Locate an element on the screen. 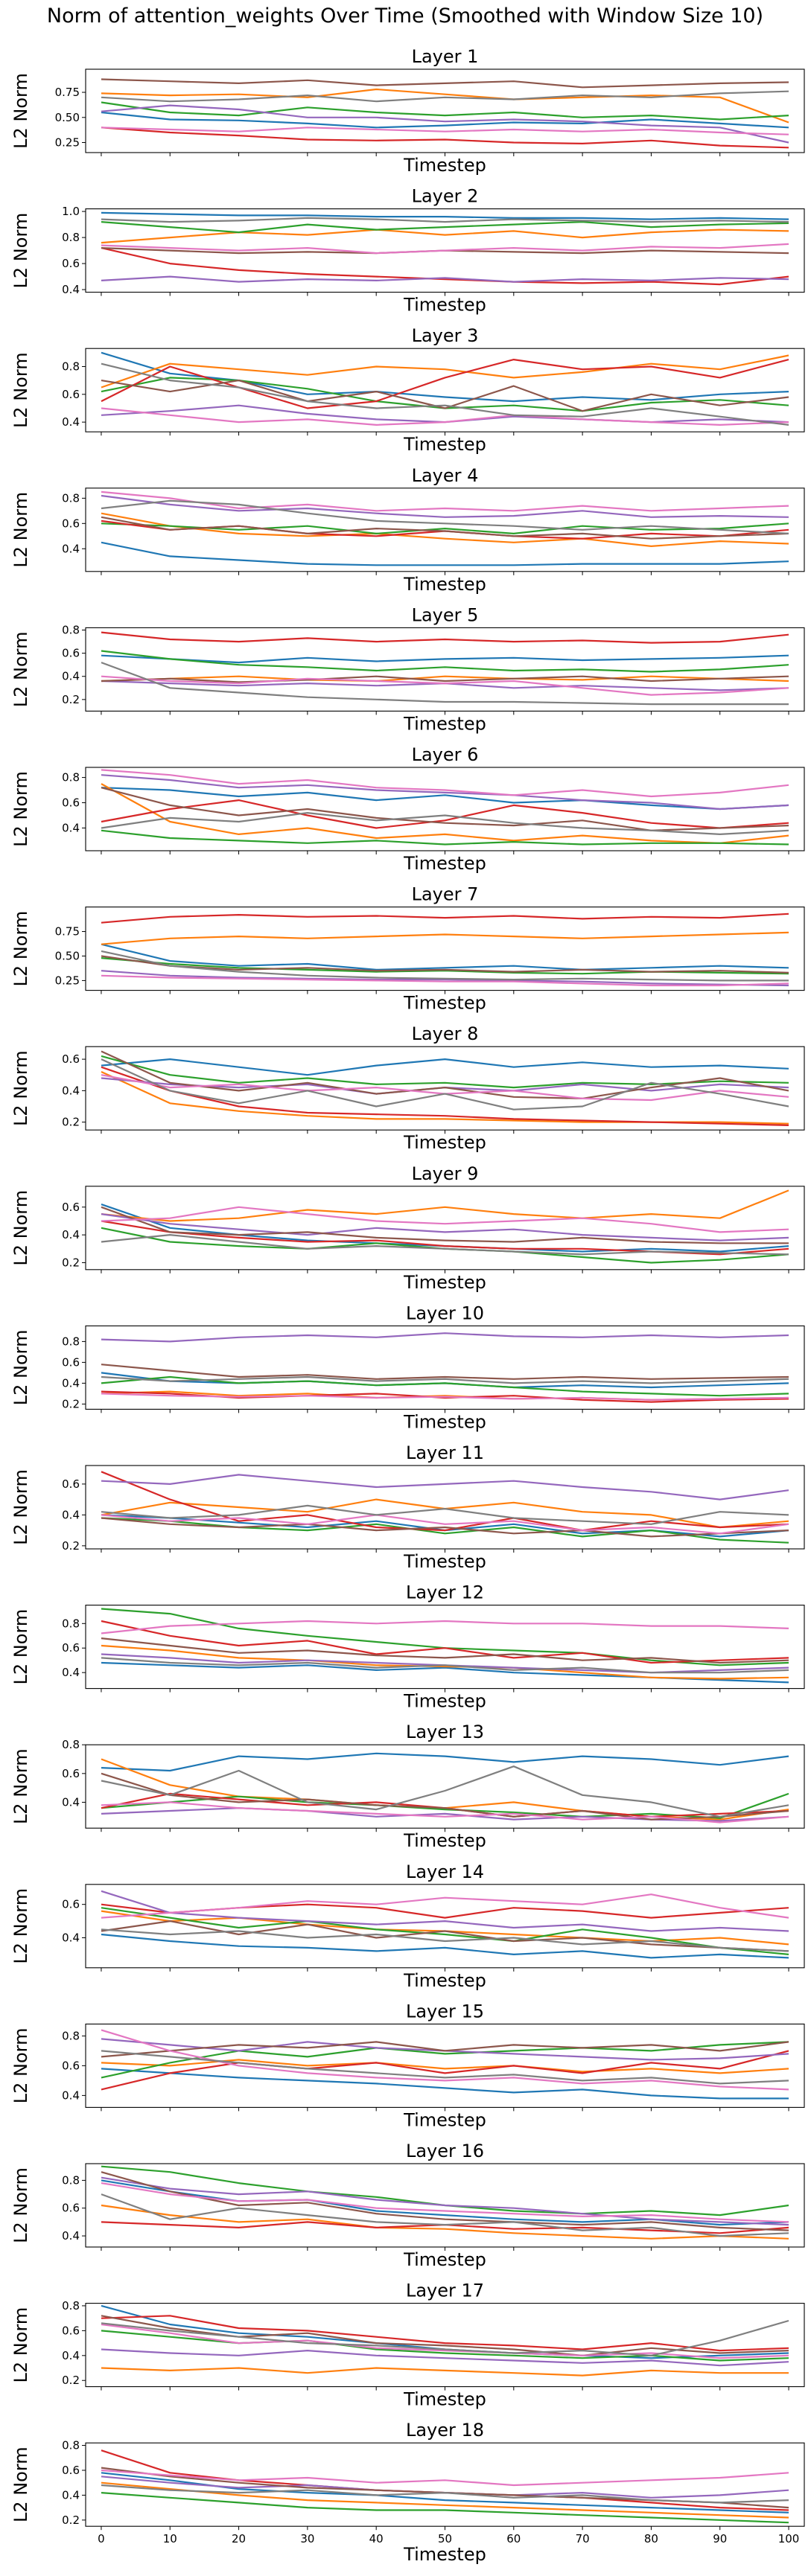 The image size is (811, 2576). chart-panel-layer-1: Layer 1 0.25 0.50 0.75 Timestep L2 Norm is located at coordinates (408, 111).